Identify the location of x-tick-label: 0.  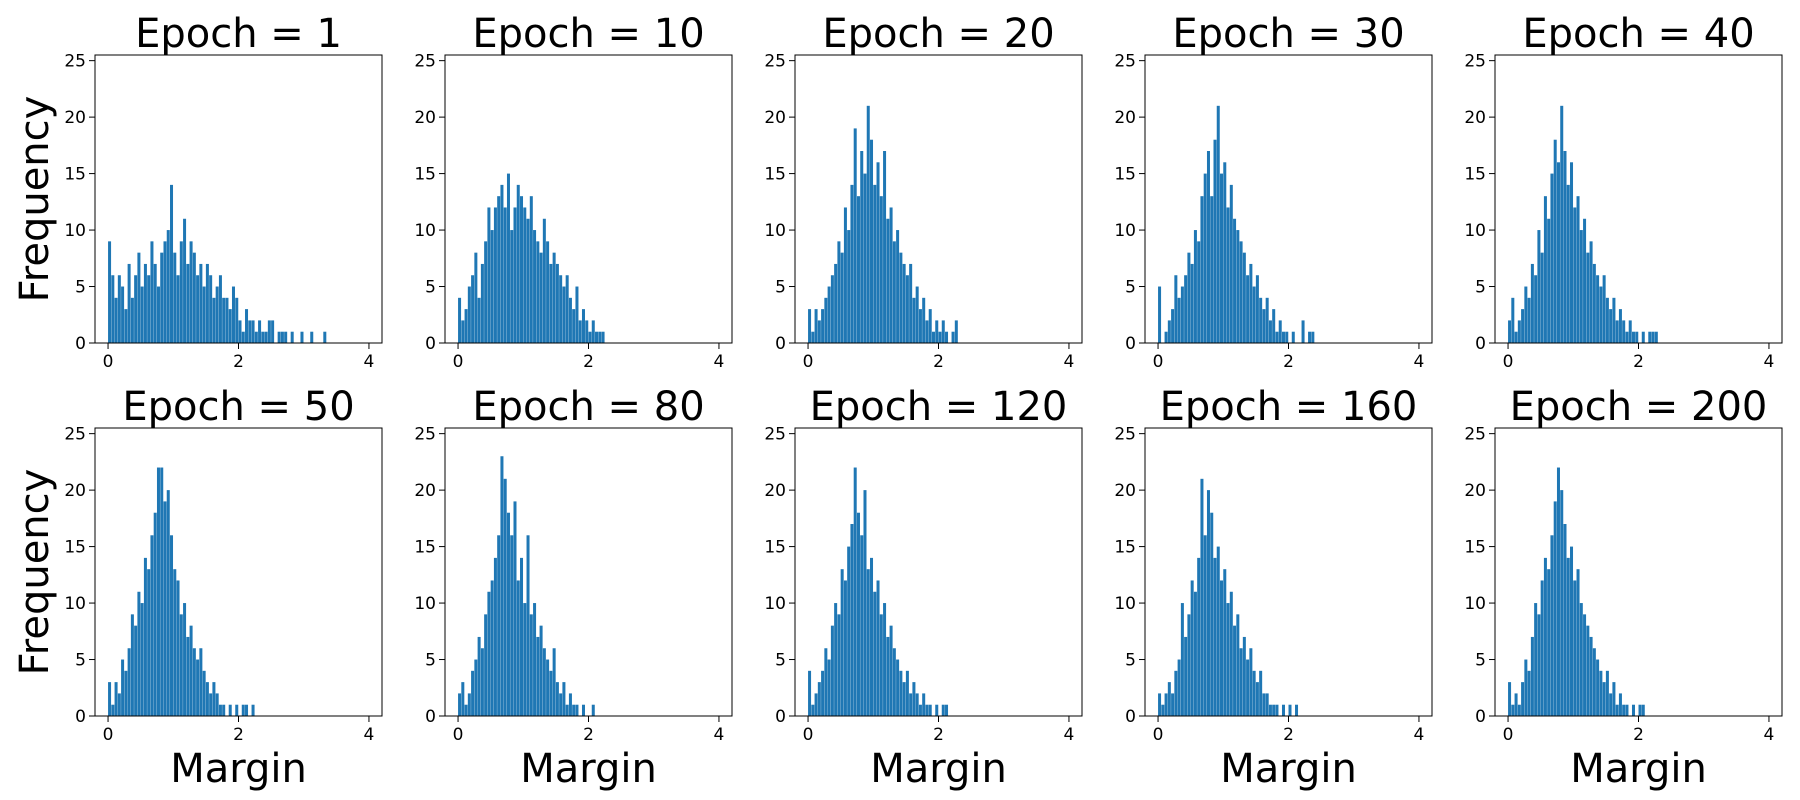
(458, 735).